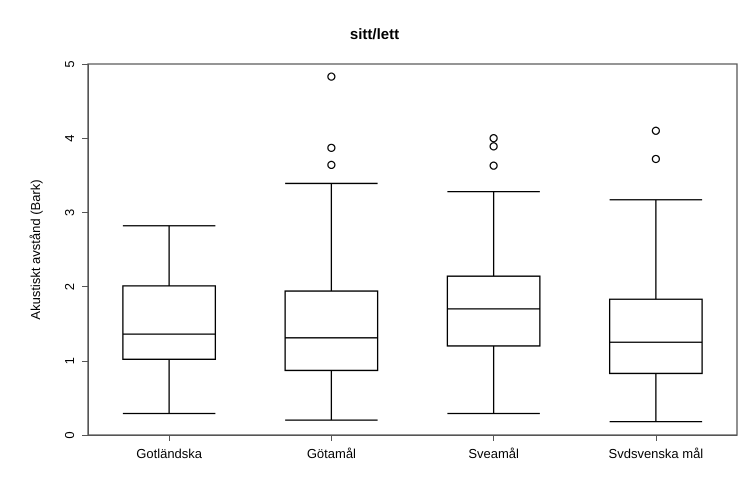 This screenshot has width=749, height=481. I want to click on x-tick-label: Götamål, so click(331, 453).